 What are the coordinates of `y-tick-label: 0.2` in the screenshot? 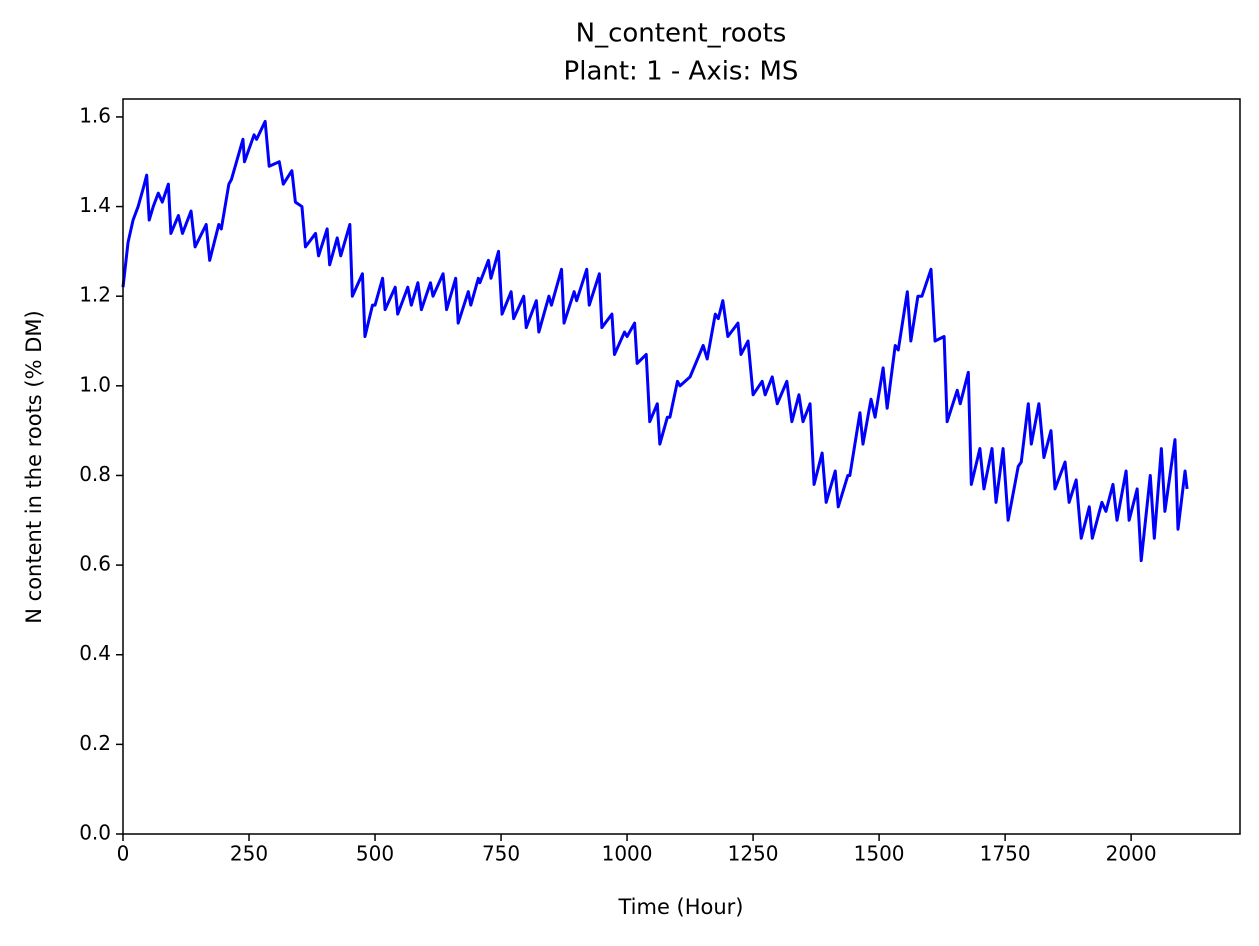 It's located at (95, 743).